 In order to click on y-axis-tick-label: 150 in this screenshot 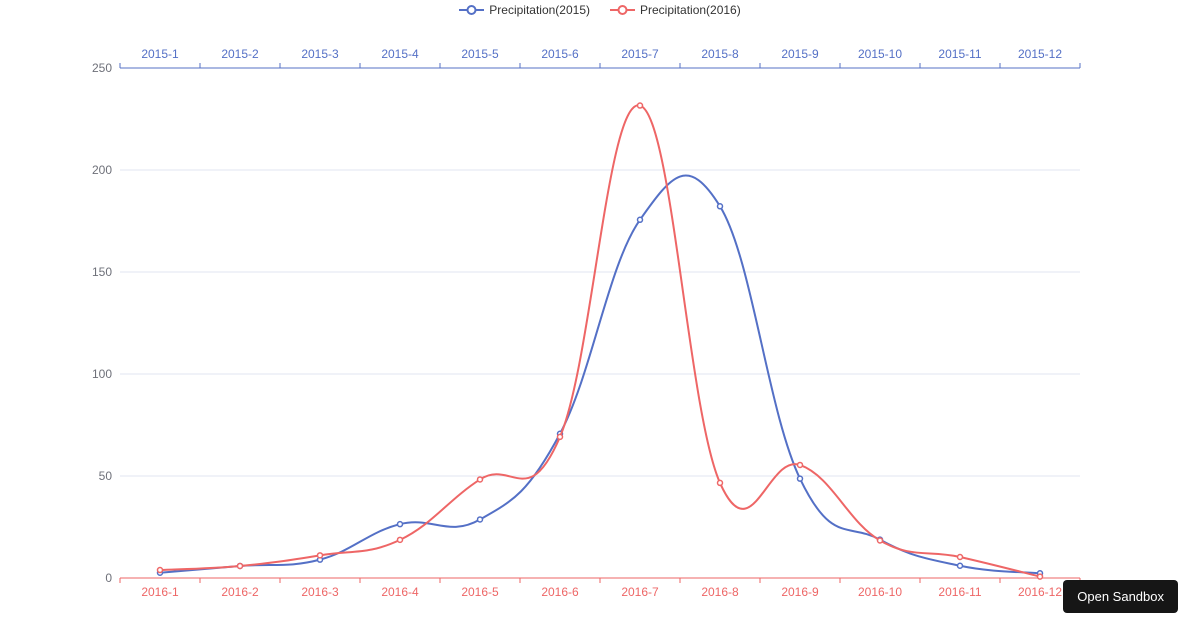, I will do `click(102, 272)`.